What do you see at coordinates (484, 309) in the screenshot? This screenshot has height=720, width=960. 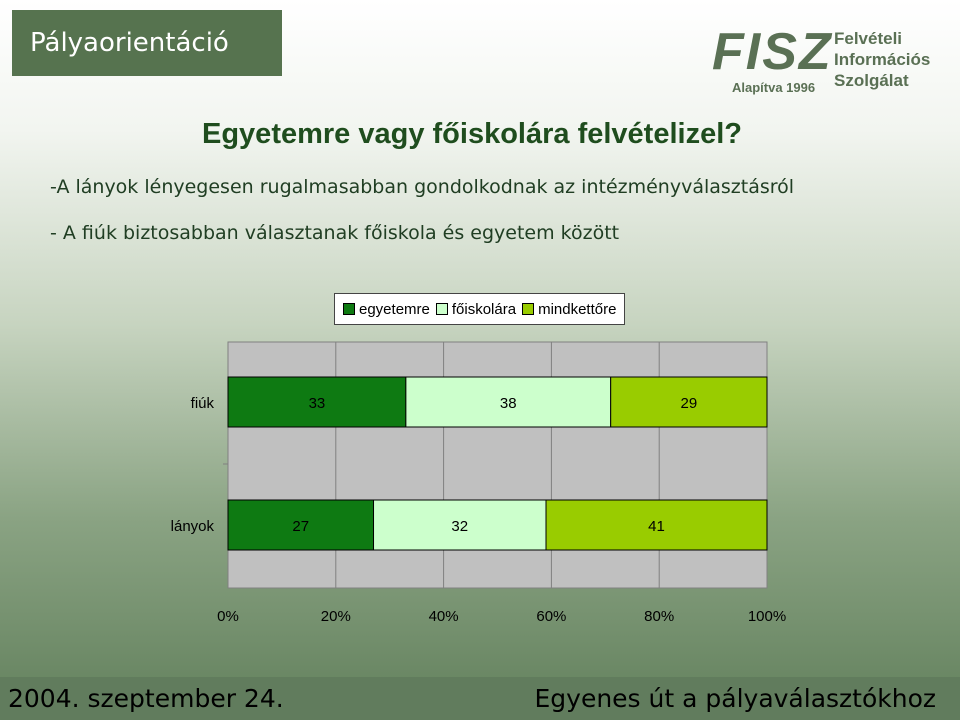 I see `legend-label: főiskolára` at bounding box center [484, 309].